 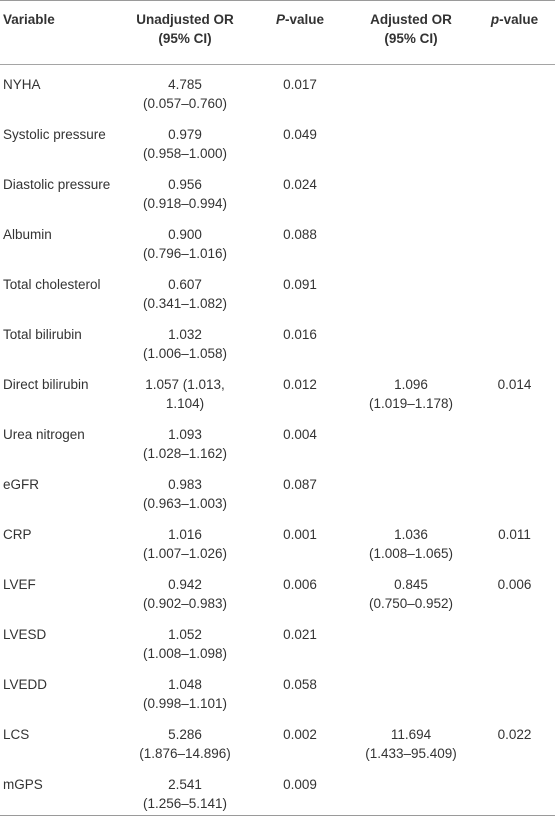 I want to click on unadjusted-or-value: 0.942, so click(x=185, y=584).